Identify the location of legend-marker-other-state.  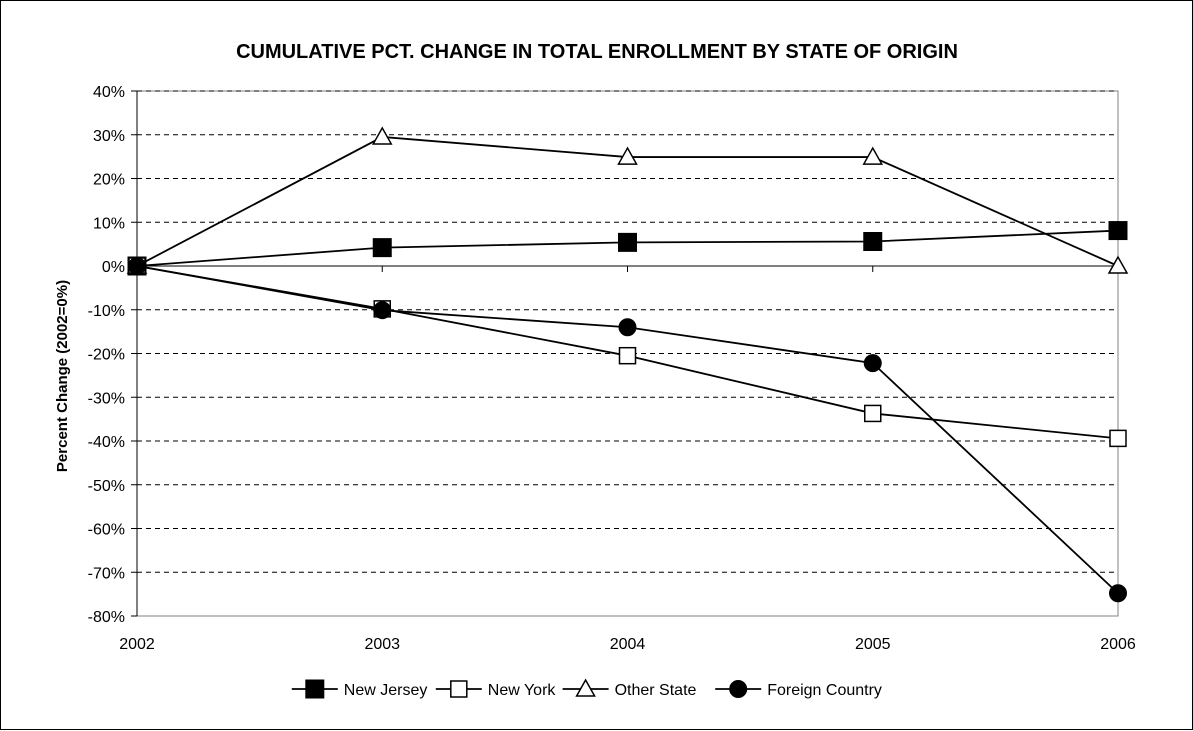
(585, 687).